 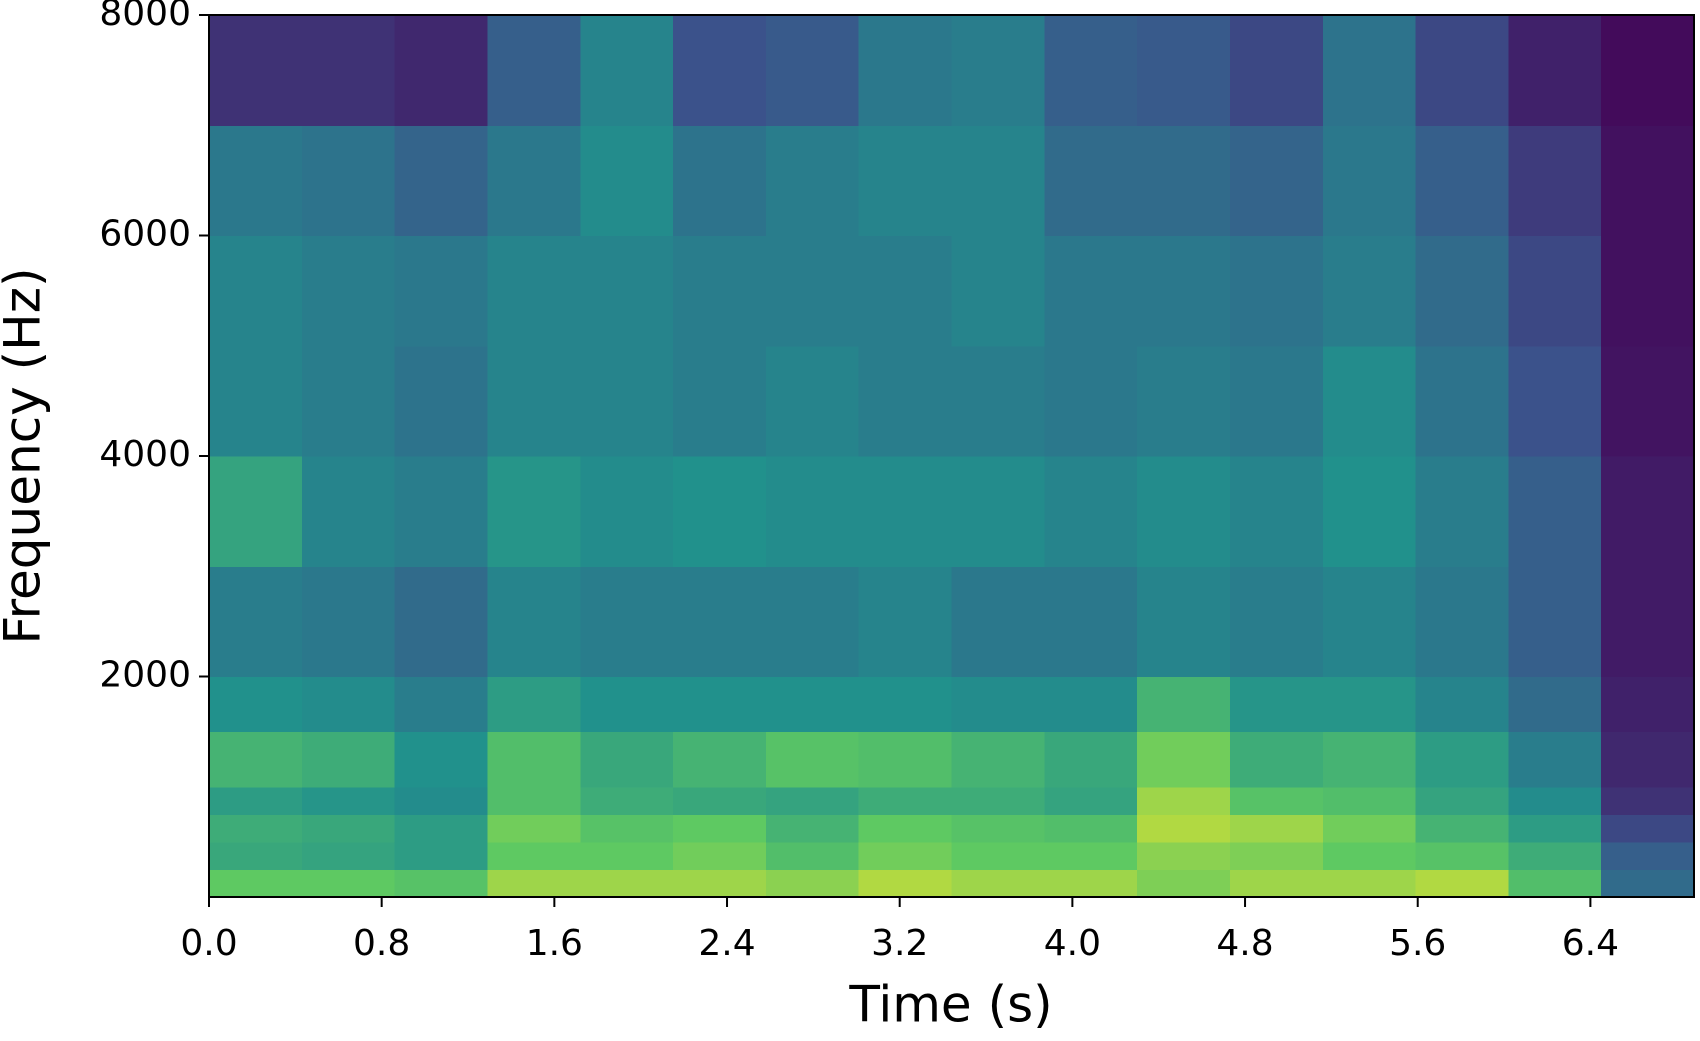 What do you see at coordinates (381, 943) in the screenshot?
I see `x-tick-label: 0.8` at bounding box center [381, 943].